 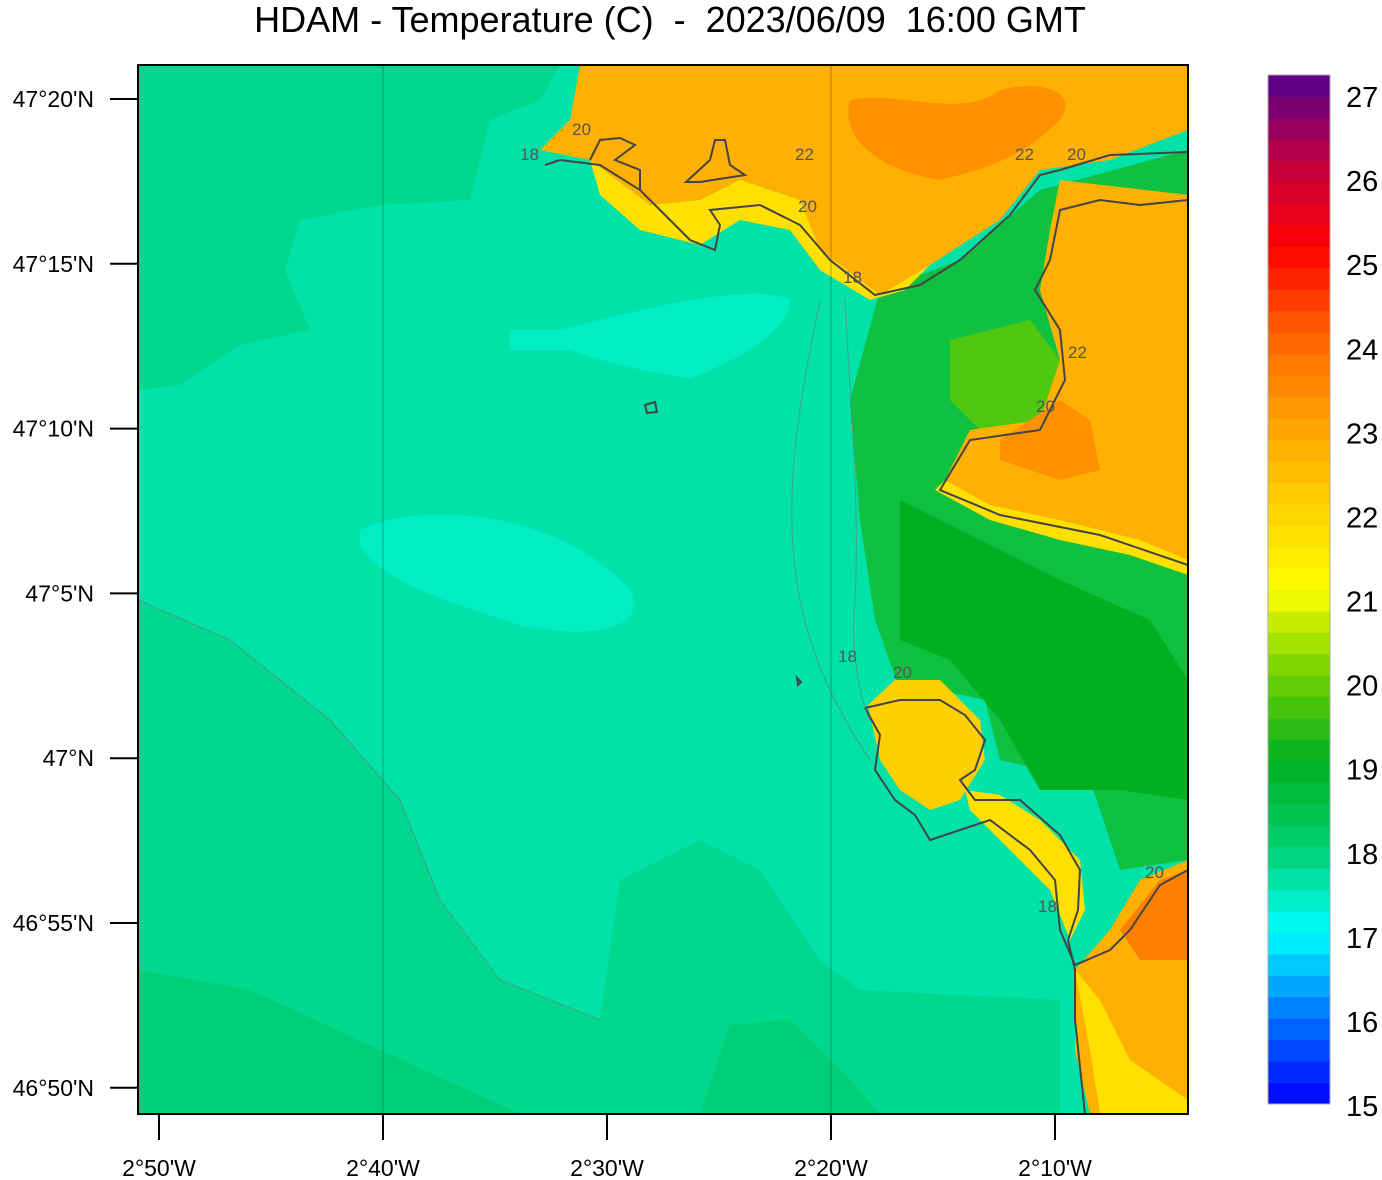 What do you see at coordinates (53, 429) in the screenshot?
I see `lat-tick-label: 47°10'N` at bounding box center [53, 429].